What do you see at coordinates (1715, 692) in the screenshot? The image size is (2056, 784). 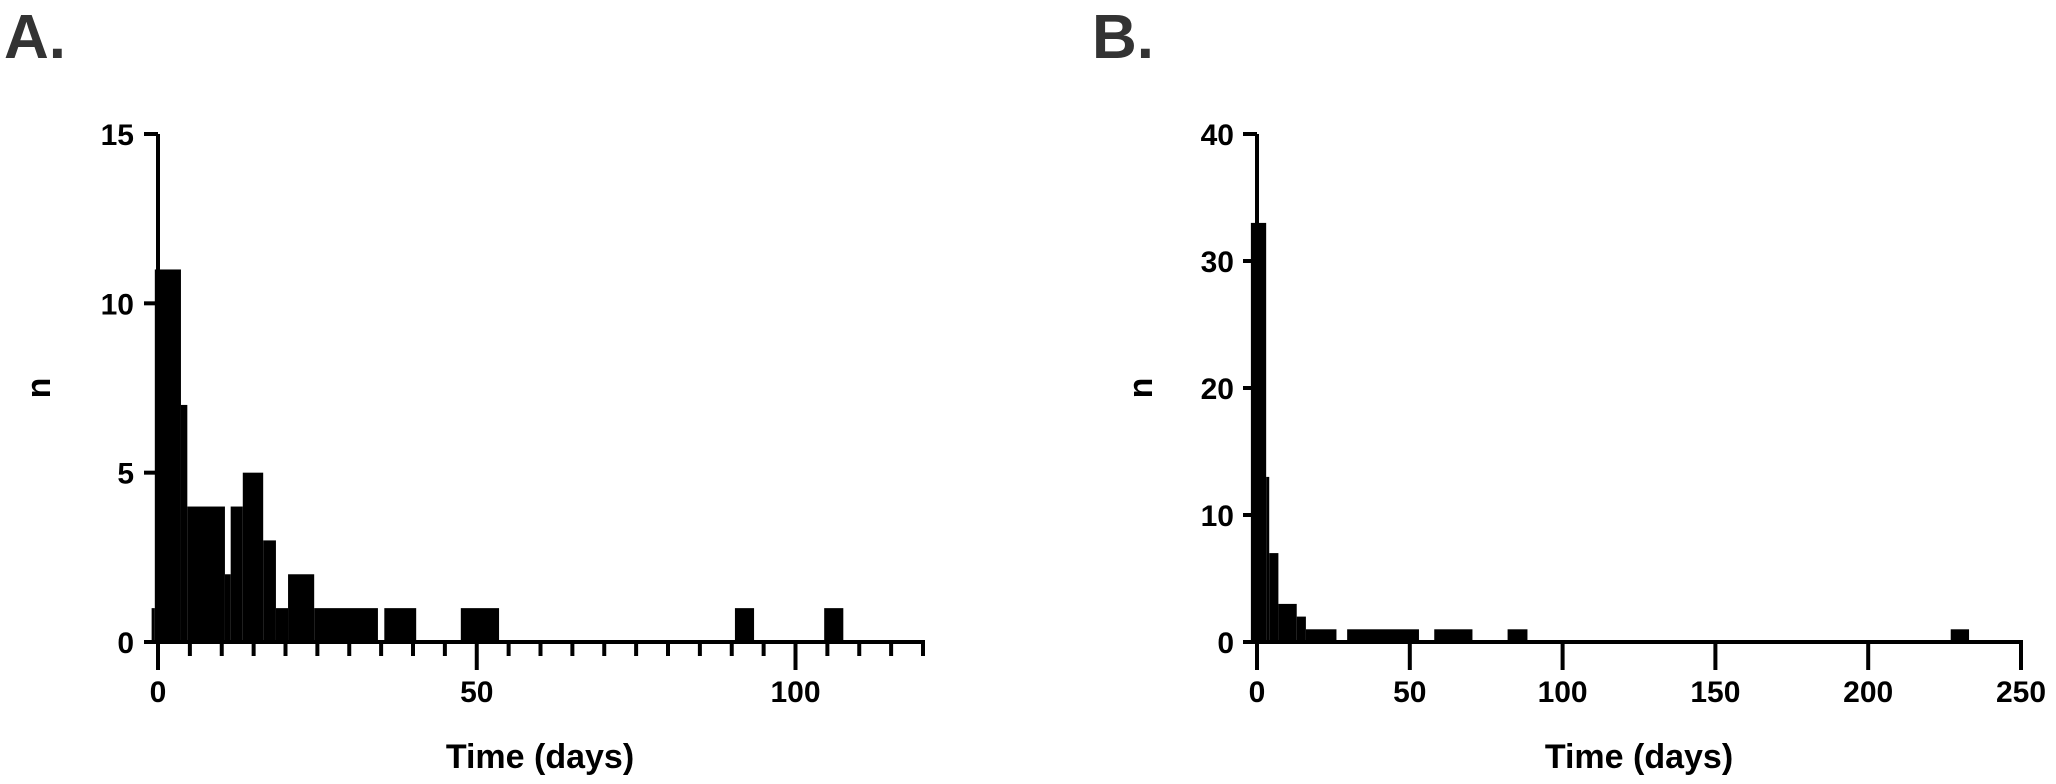 I see `x-tick-label: 150` at bounding box center [1715, 692].